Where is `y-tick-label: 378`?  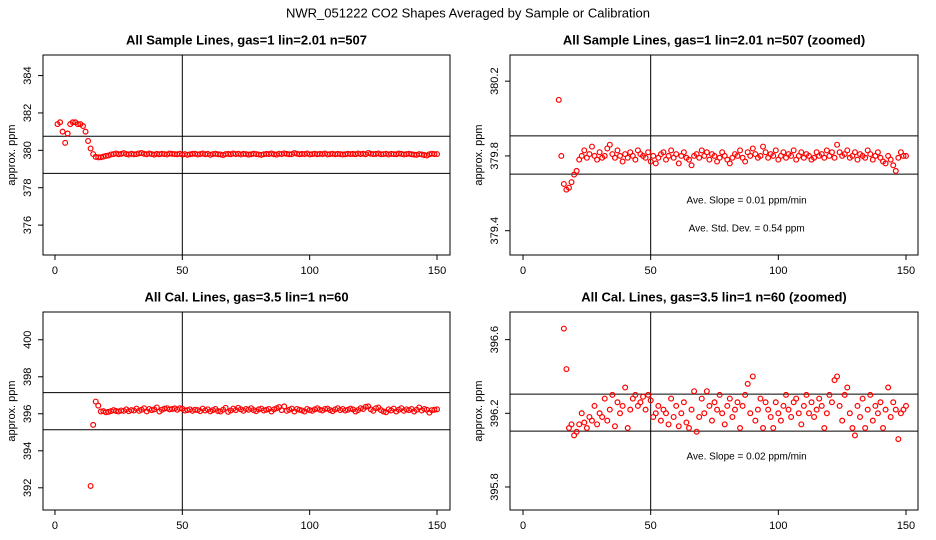 y-tick-label: 378 is located at coordinates (28, 188).